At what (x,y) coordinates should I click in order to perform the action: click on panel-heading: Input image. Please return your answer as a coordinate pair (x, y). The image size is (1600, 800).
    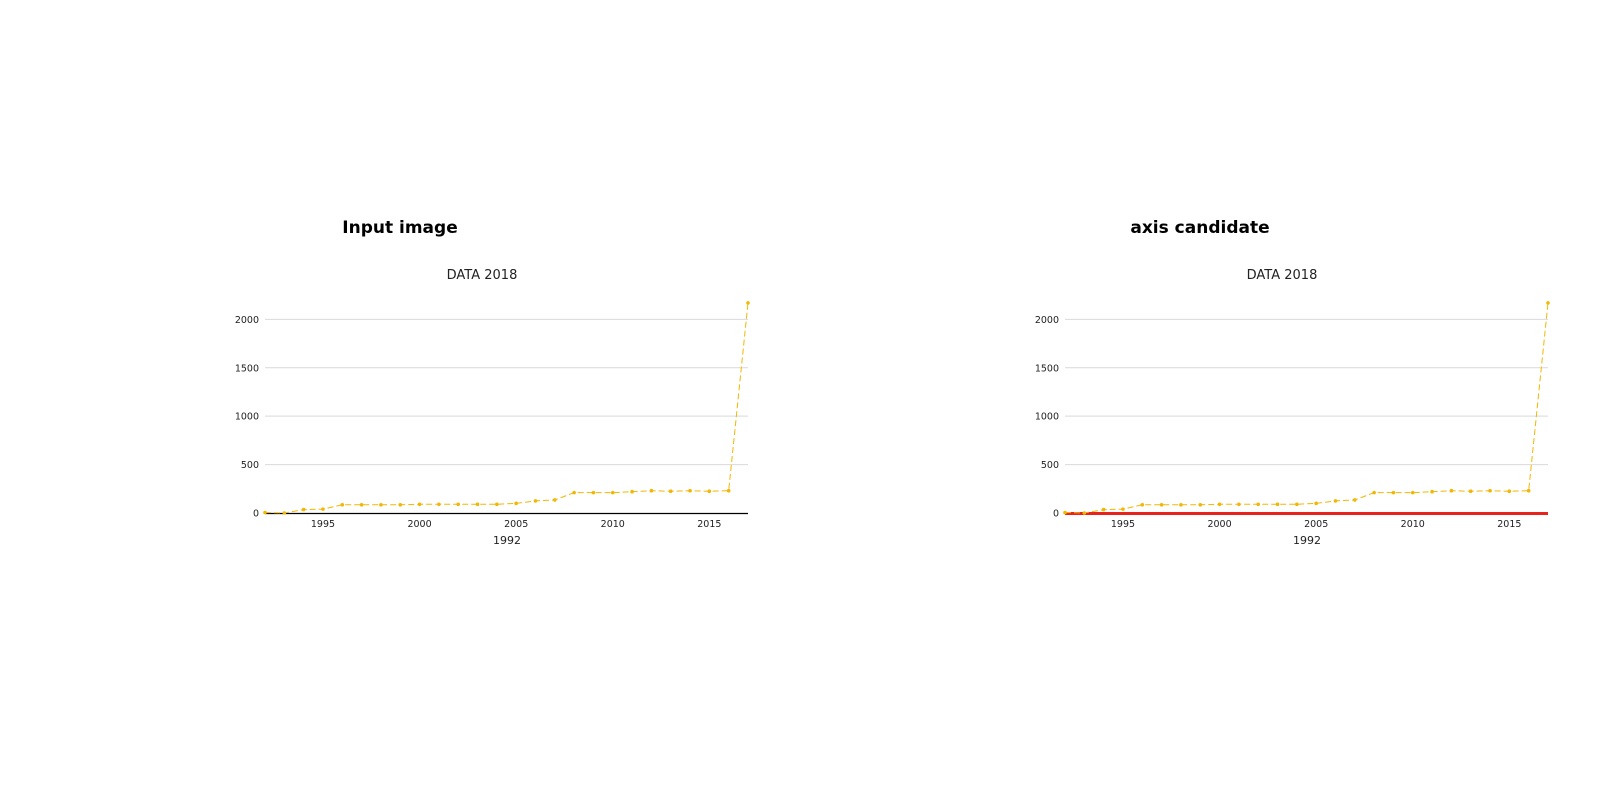
    Looking at the image, I should click on (400, 228).